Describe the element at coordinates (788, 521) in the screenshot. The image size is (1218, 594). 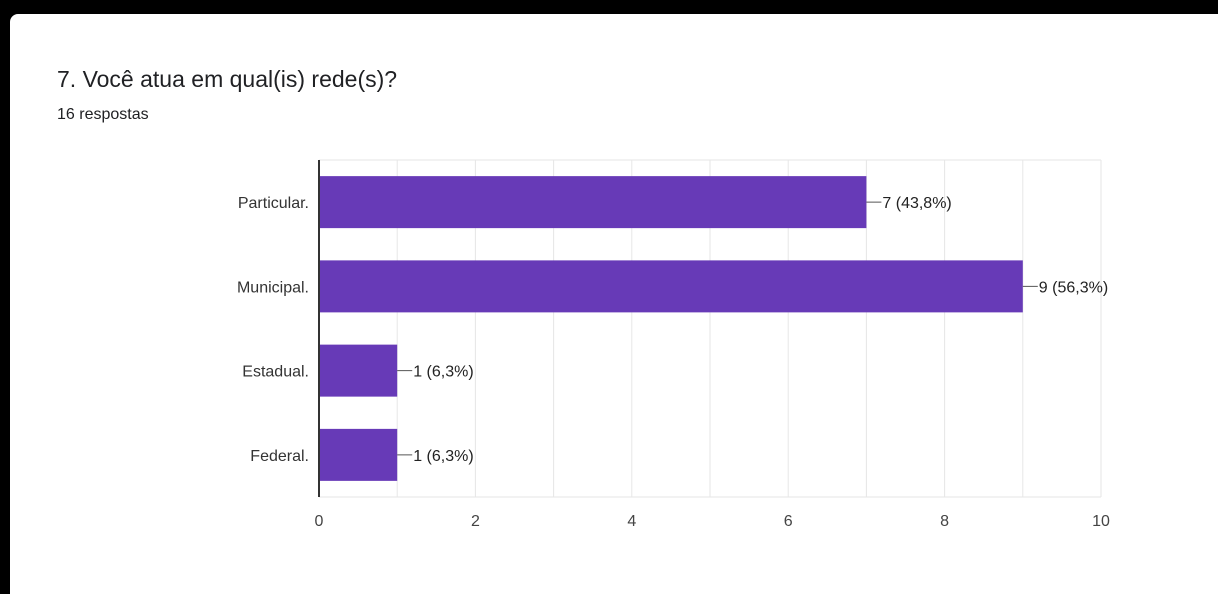
I see `x-tick-label: 6` at that location.